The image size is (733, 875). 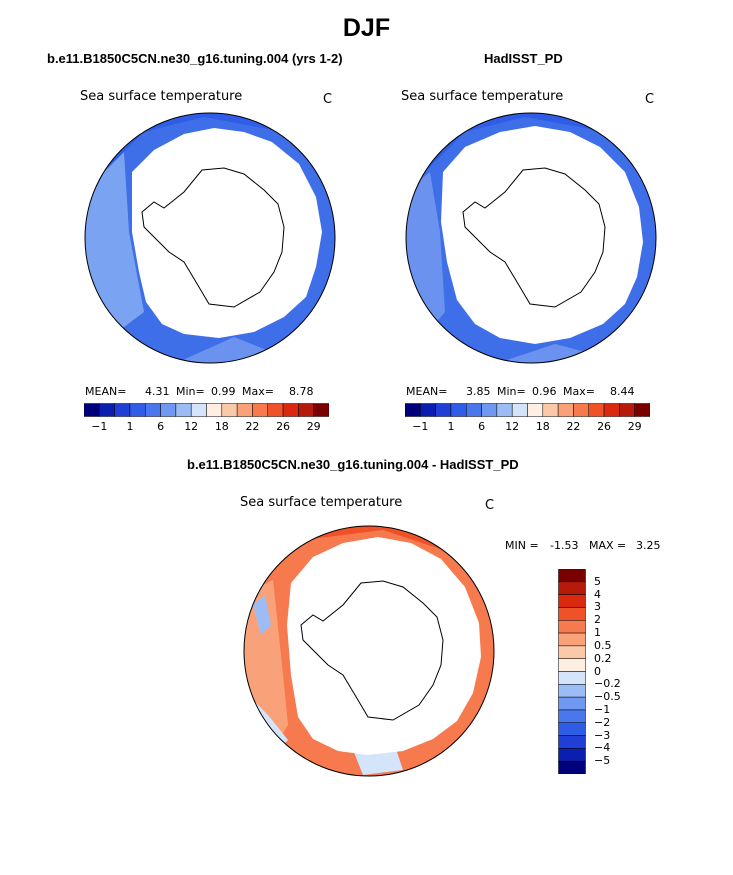 I want to click on panel1-max-label: Max=, so click(x=258, y=391).